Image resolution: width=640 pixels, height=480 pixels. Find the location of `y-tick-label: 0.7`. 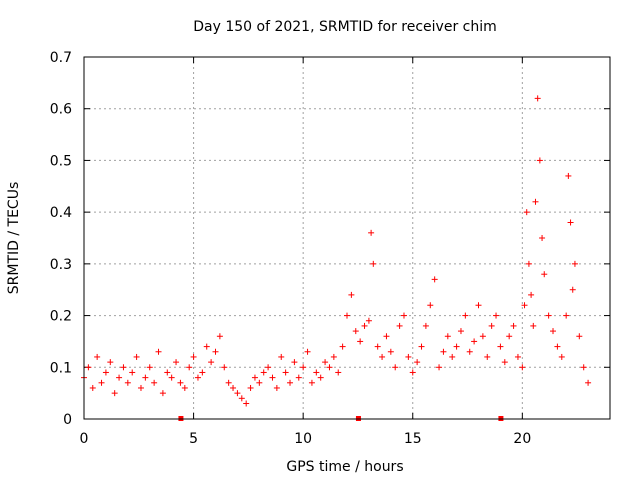

y-tick-label: 0.7 is located at coordinates (61, 58).